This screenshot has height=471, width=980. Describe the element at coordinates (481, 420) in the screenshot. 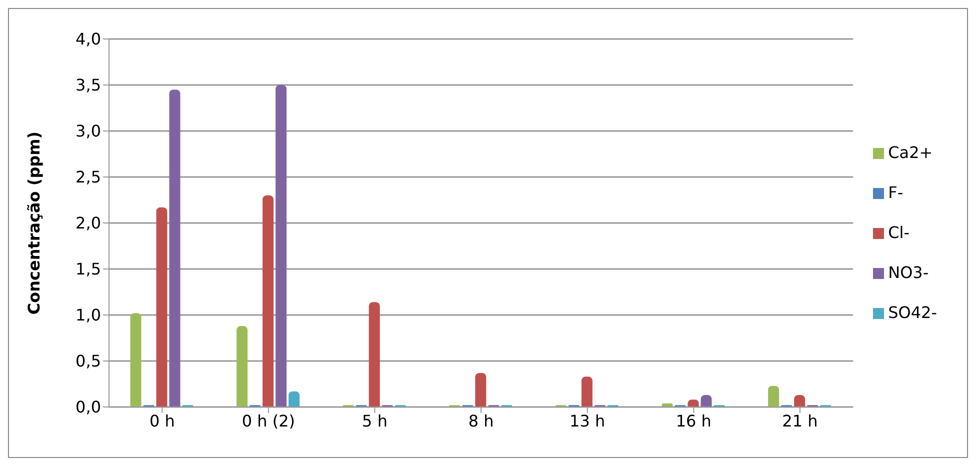

I see `x-tick-label: 8 h` at that location.